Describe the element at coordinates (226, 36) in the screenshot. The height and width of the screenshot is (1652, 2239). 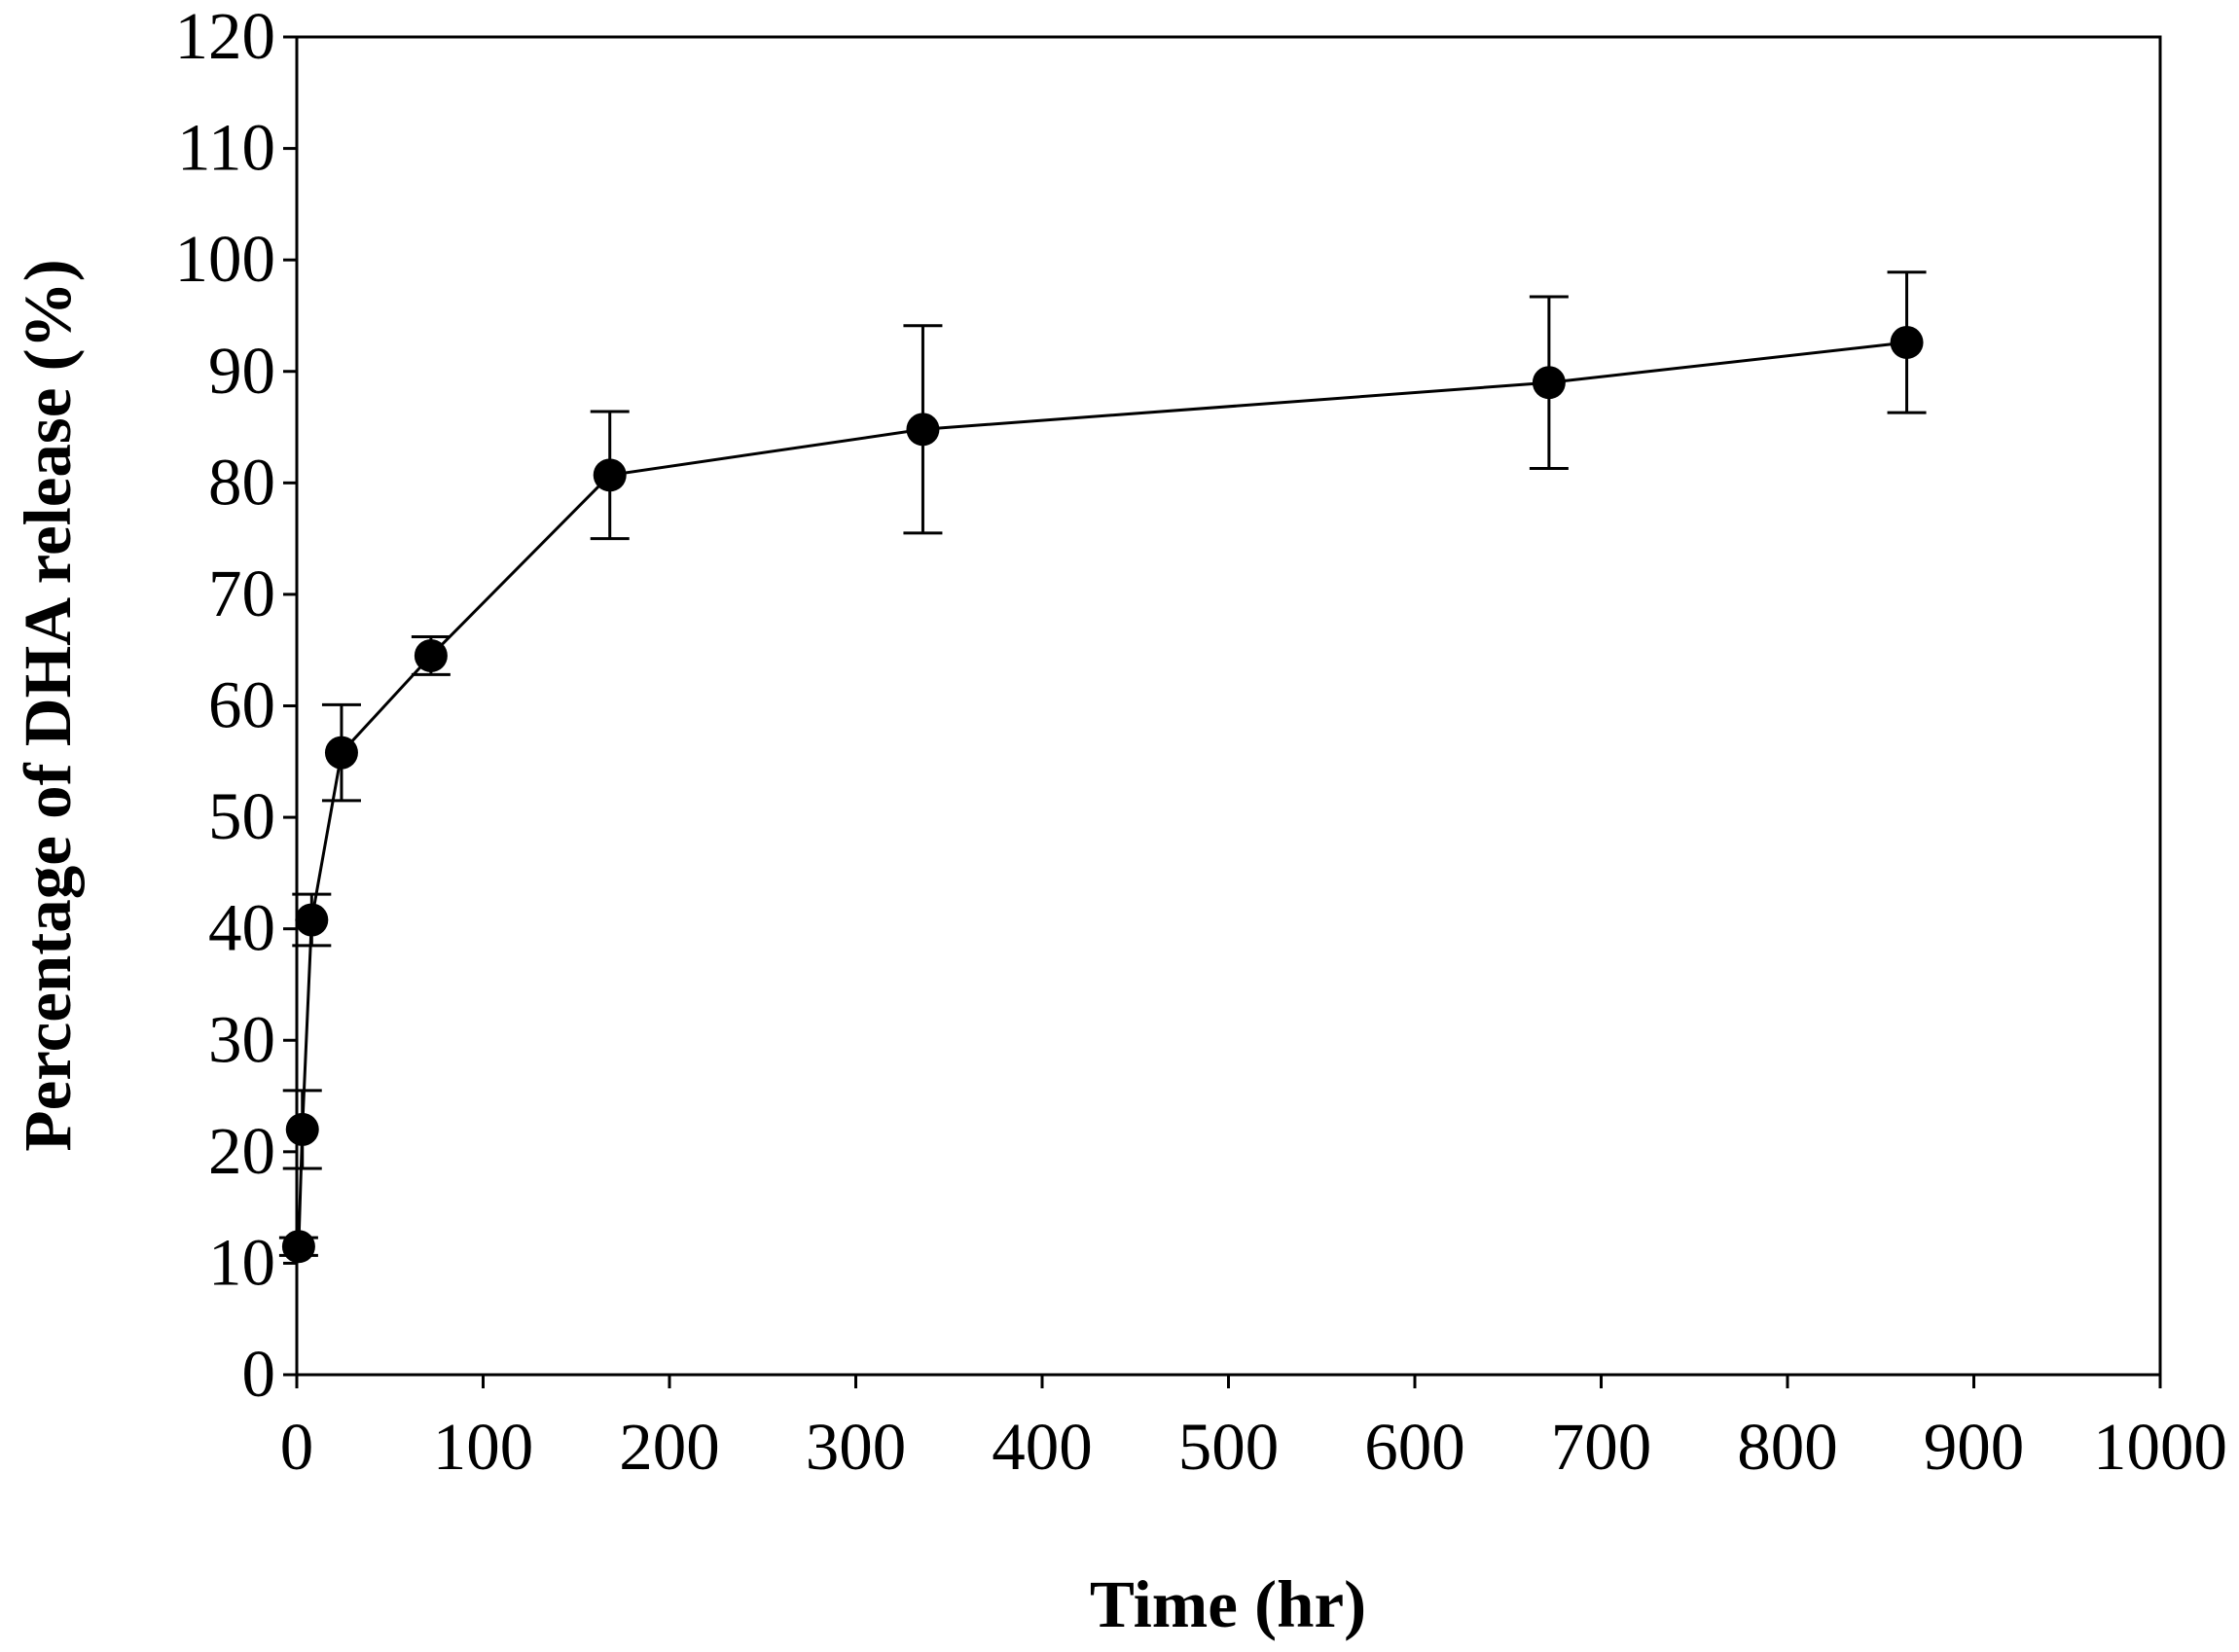
I see `y-tick-label: 120` at that location.